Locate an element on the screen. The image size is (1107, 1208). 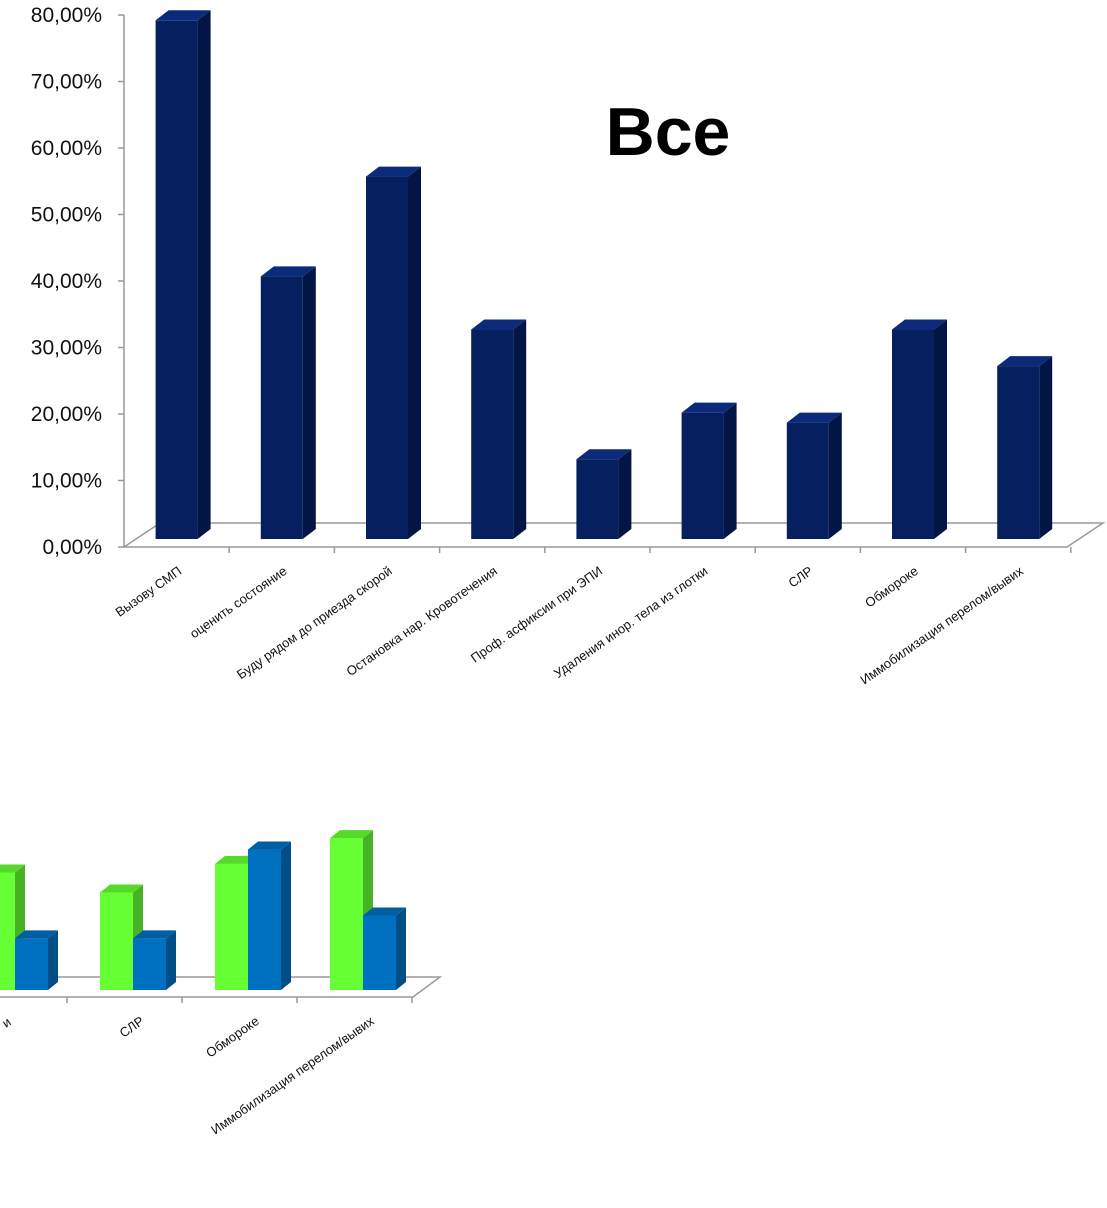
y-tick-label: 0,00% is located at coordinates (72, 547).